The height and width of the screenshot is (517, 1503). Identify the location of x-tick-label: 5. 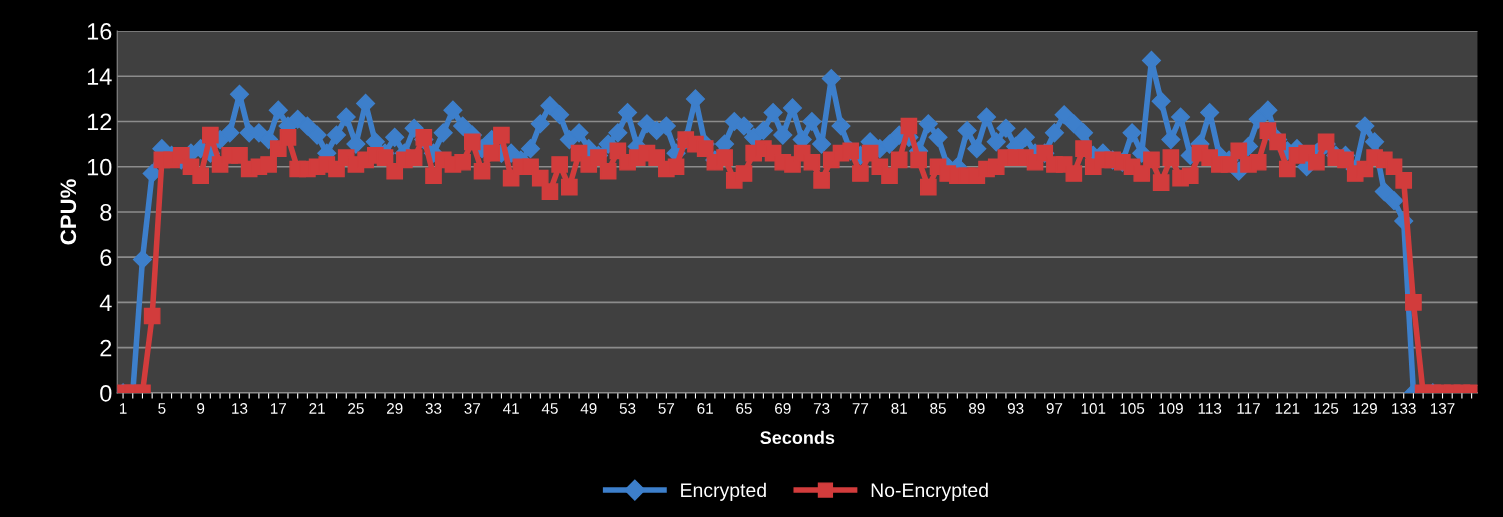
(162, 408).